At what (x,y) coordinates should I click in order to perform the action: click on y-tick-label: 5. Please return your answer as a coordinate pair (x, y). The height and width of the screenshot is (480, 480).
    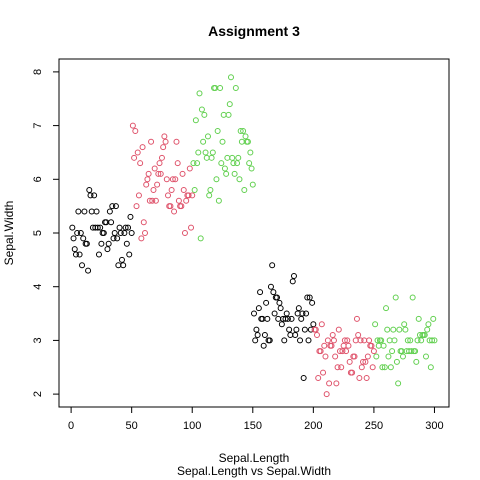
    Looking at the image, I should click on (38, 233).